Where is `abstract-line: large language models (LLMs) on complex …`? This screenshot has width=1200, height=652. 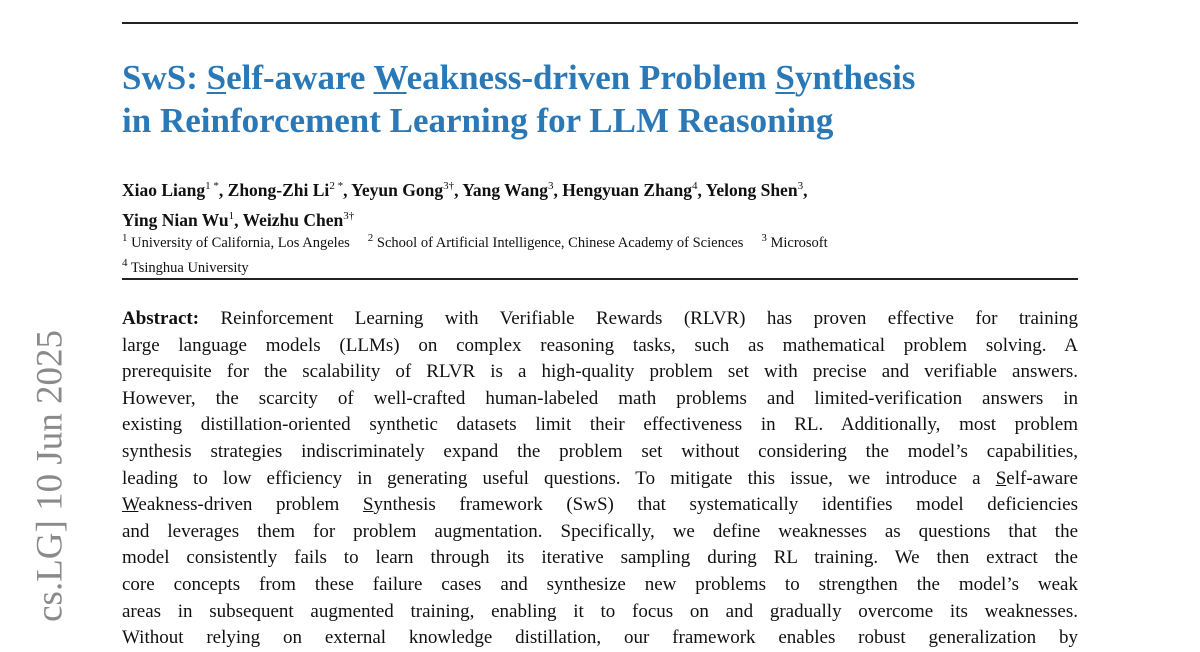 abstract-line: large language models (LLMs) on complex … is located at coordinates (600, 346).